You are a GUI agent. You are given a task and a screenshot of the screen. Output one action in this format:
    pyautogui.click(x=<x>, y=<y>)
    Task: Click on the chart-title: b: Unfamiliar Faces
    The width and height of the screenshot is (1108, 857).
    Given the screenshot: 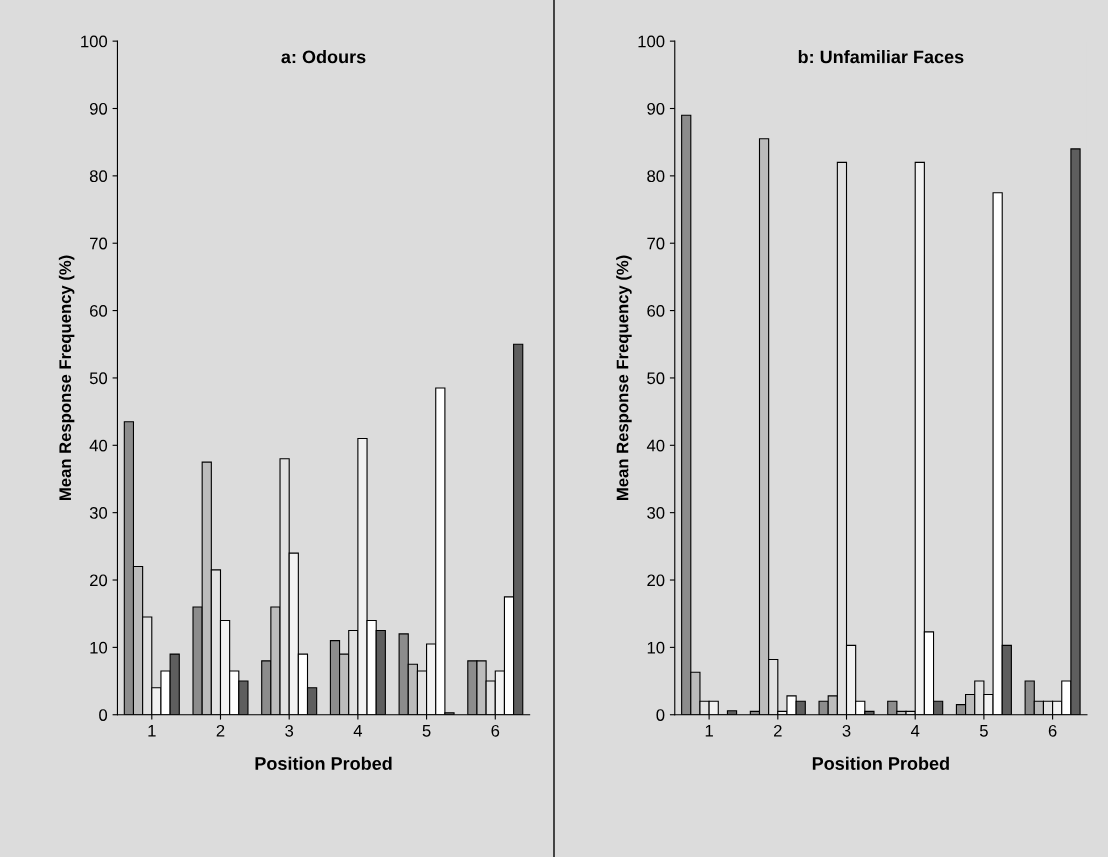 What is the action you would take?
    pyautogui.click(x=881, y=57)
    